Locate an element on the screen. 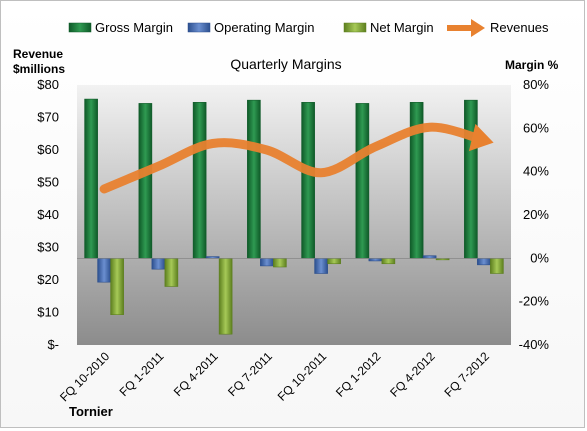  legend-swatch-operating-margin is located at coordinates (199, 27).